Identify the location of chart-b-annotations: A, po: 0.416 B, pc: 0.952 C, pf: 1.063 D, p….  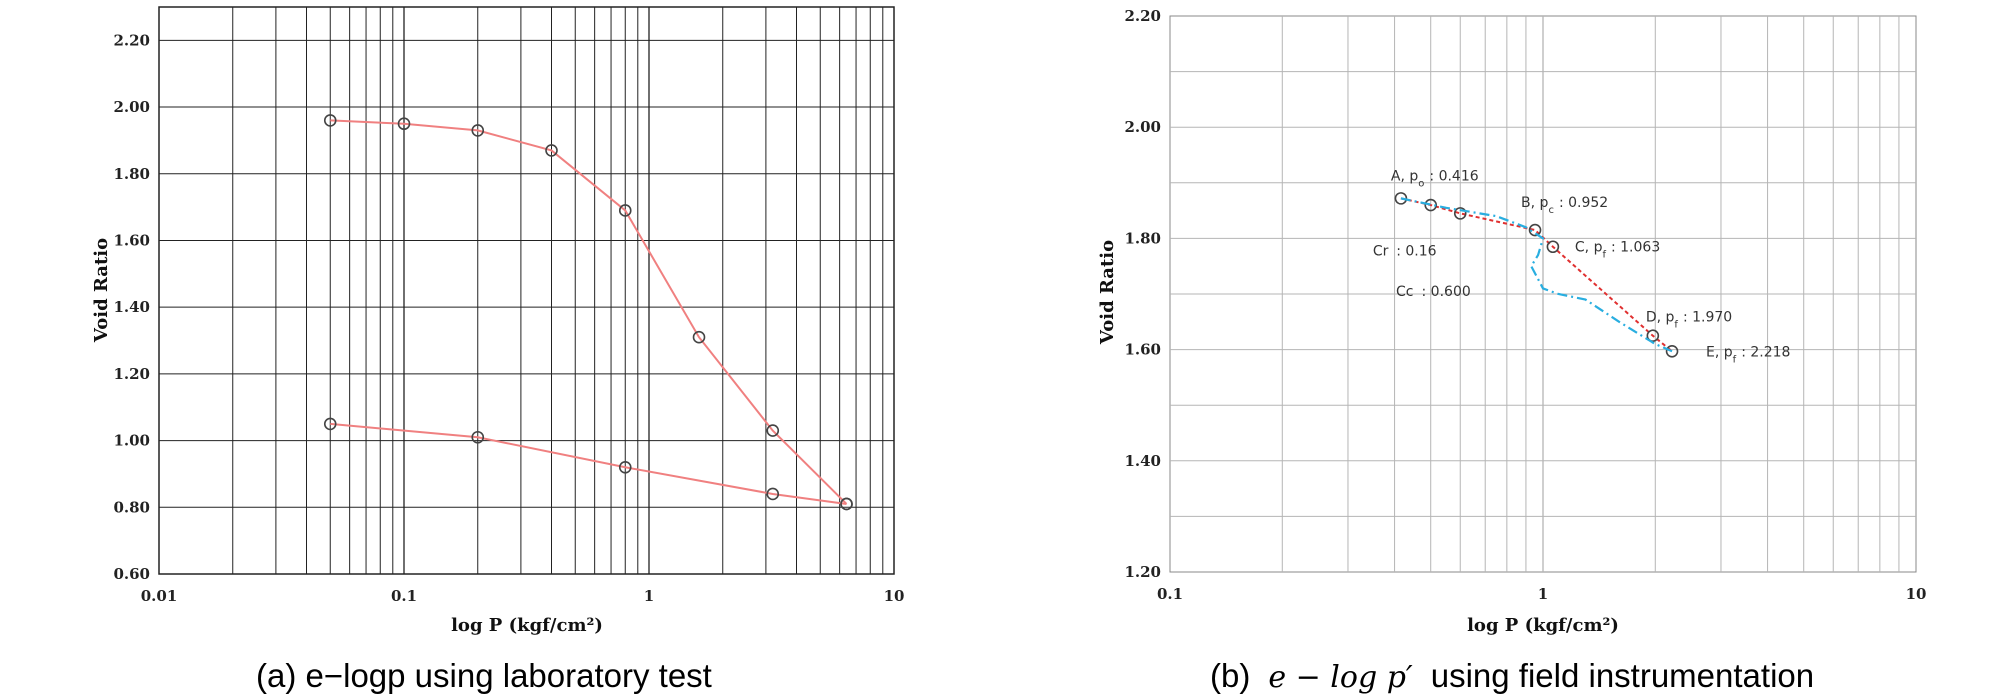
(1582, 266).